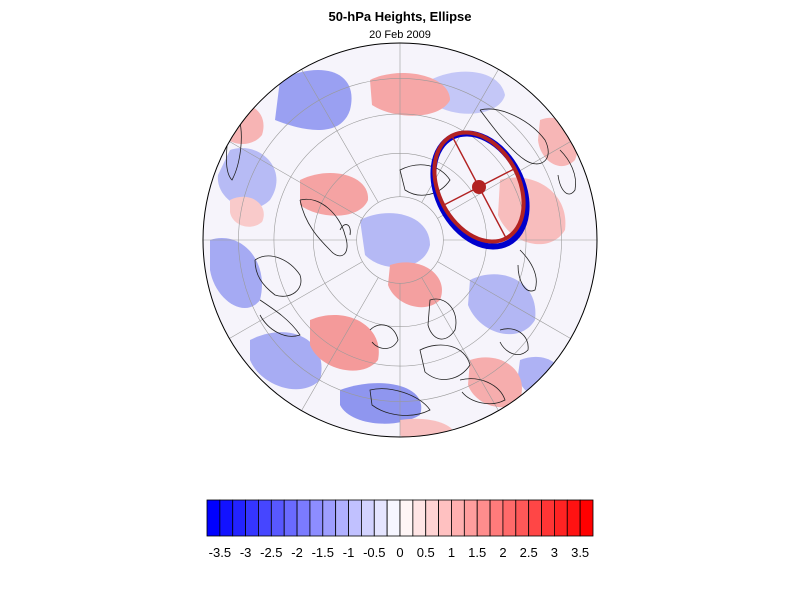 This screenshot has width=800, height=600. What do you see at coordinates (400, 35) in the screenshot?
I see `map-date: 20 Feb 2009` at bounding box center [400, 35].